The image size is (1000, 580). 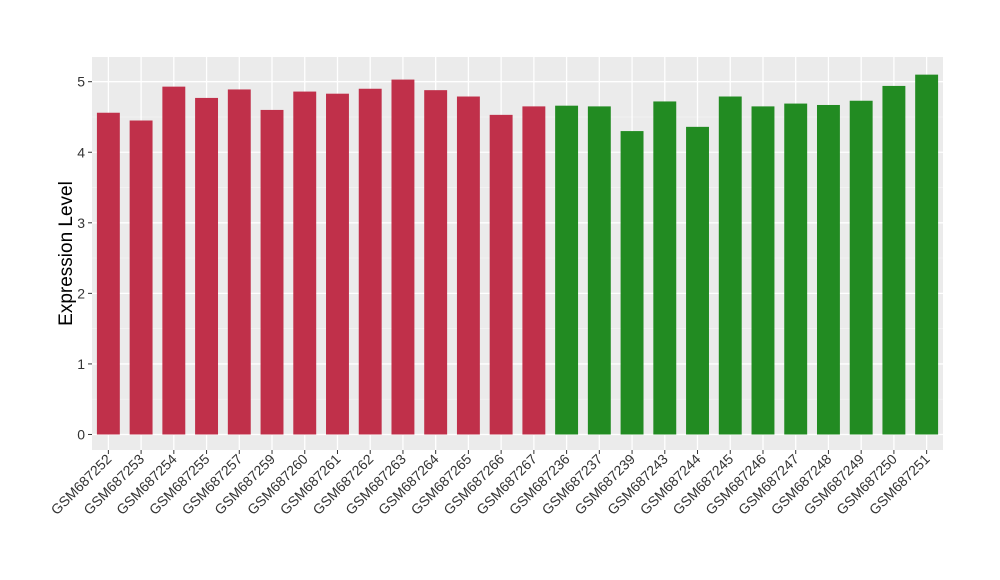 I want to click on y-axis-title: Expression Level, so click(x=66, y=253).